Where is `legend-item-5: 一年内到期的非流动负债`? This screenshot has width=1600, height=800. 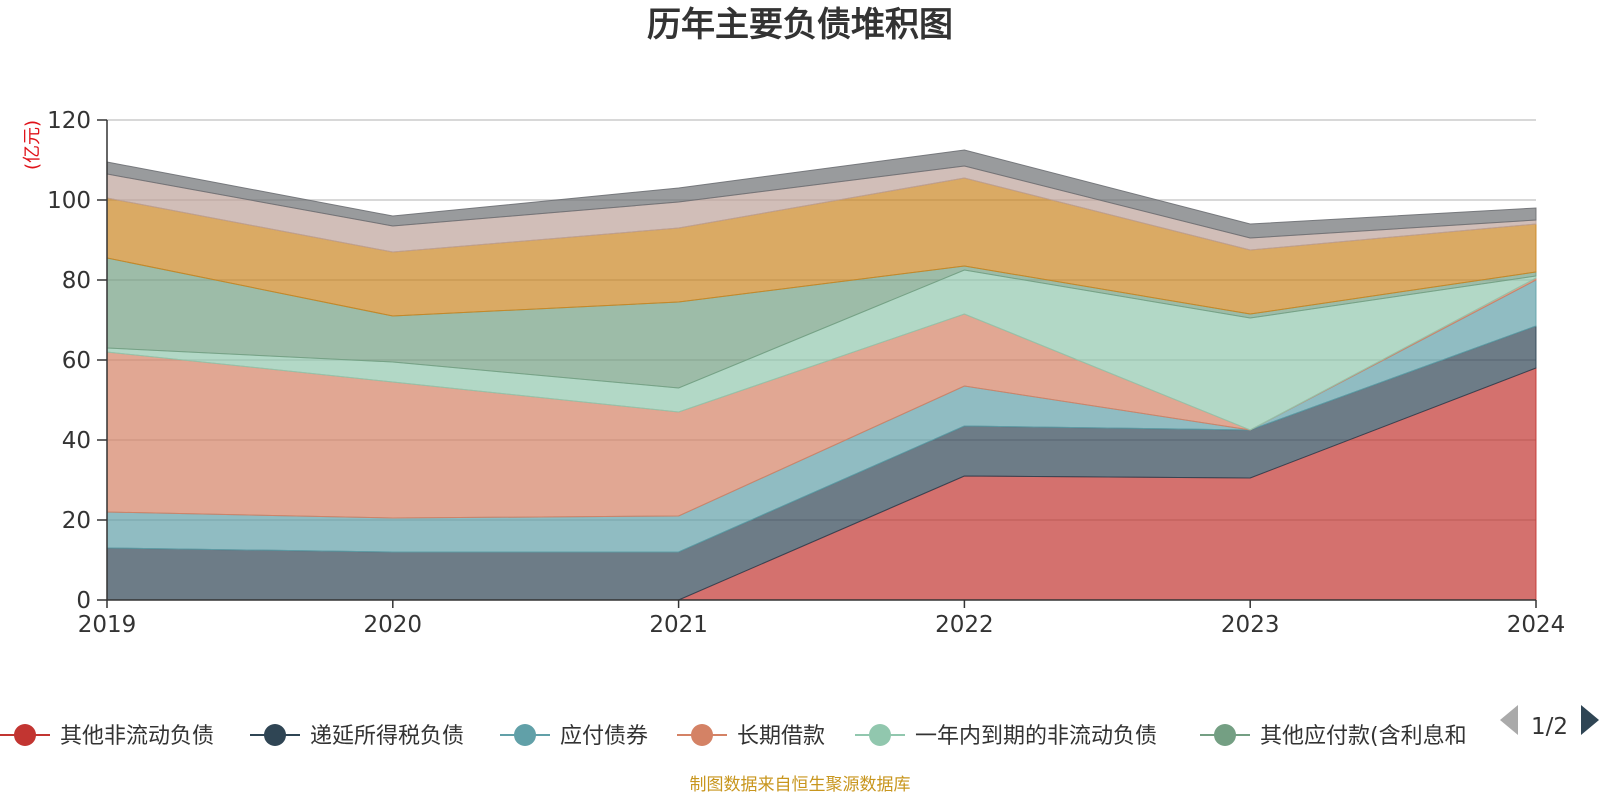 legend-item-5: 一年内到期的非流动负债 is located at coordinates (1006, 736).